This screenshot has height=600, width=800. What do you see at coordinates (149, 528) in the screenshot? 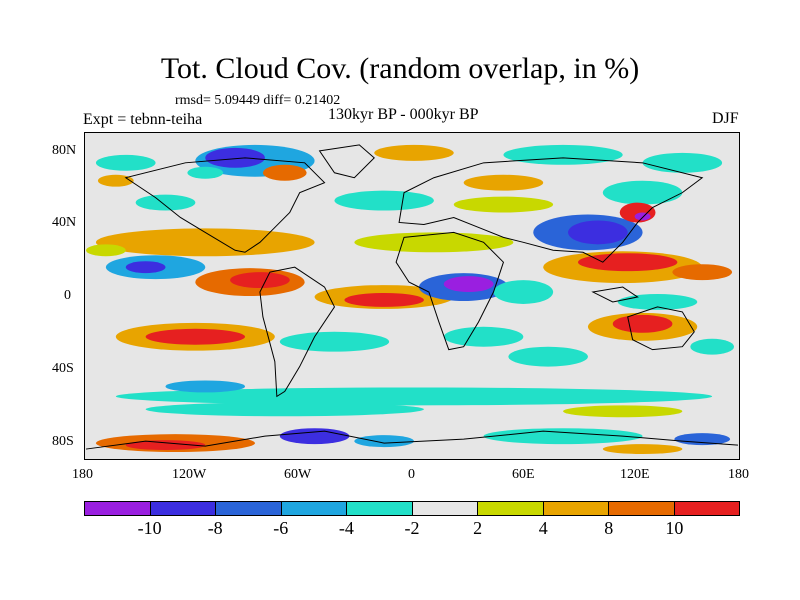
I see `colorbar-label: -10` at bounding box center [149, 528].